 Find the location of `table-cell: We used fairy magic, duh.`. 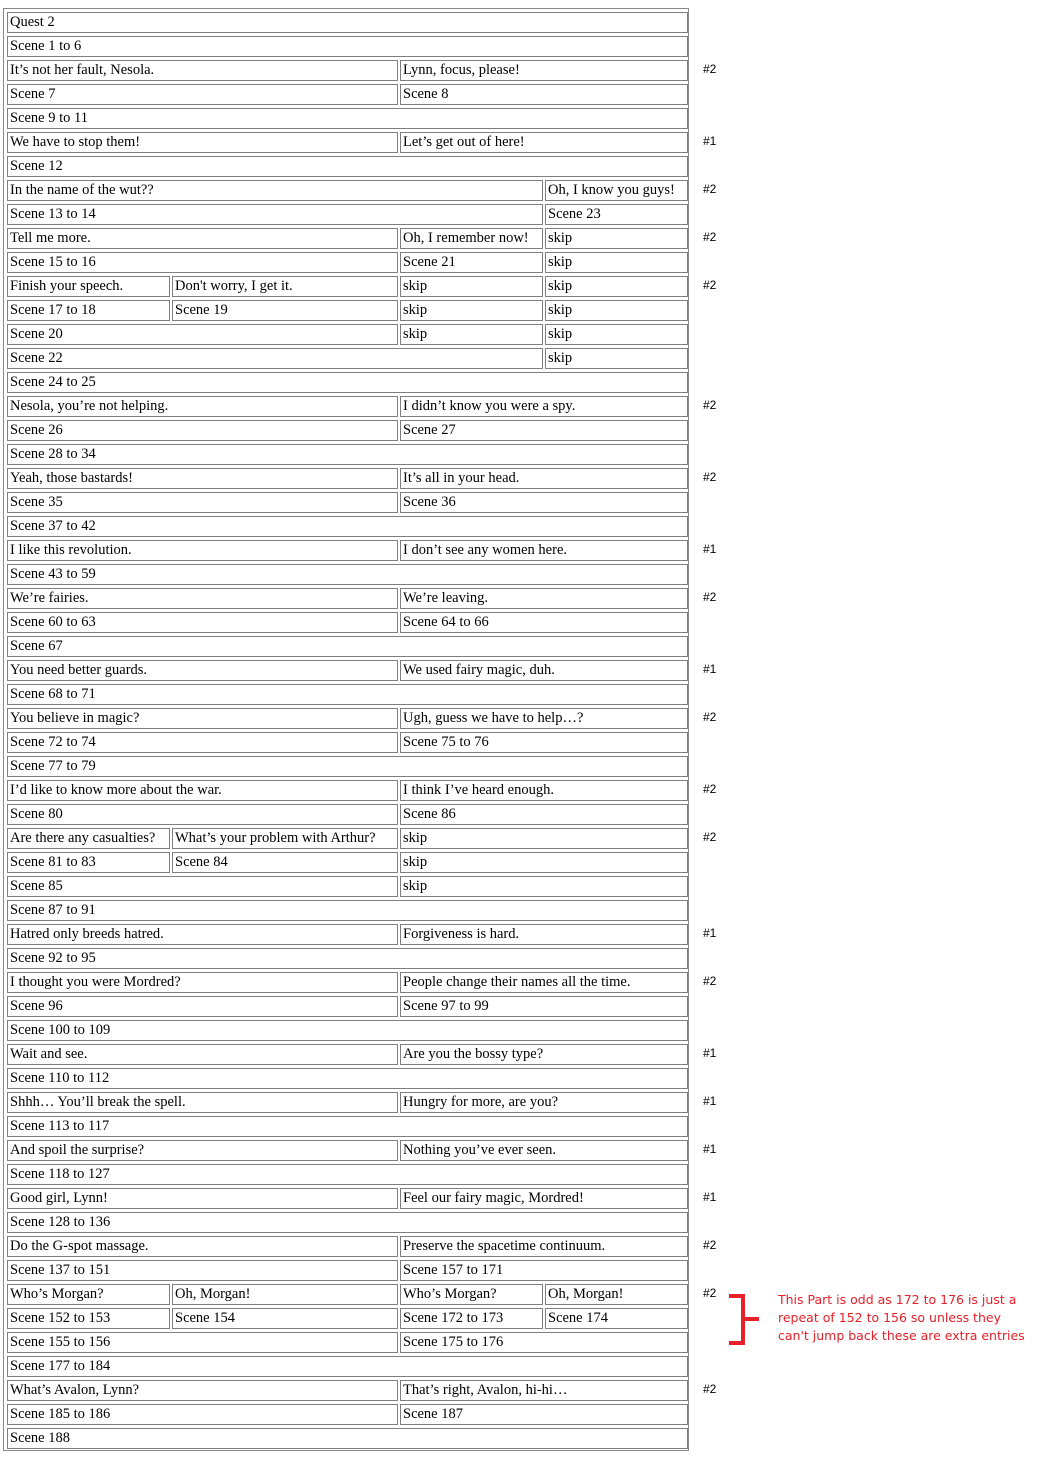

table-cell: We used fairy magic, duh. is located at coordinates (544, 670).